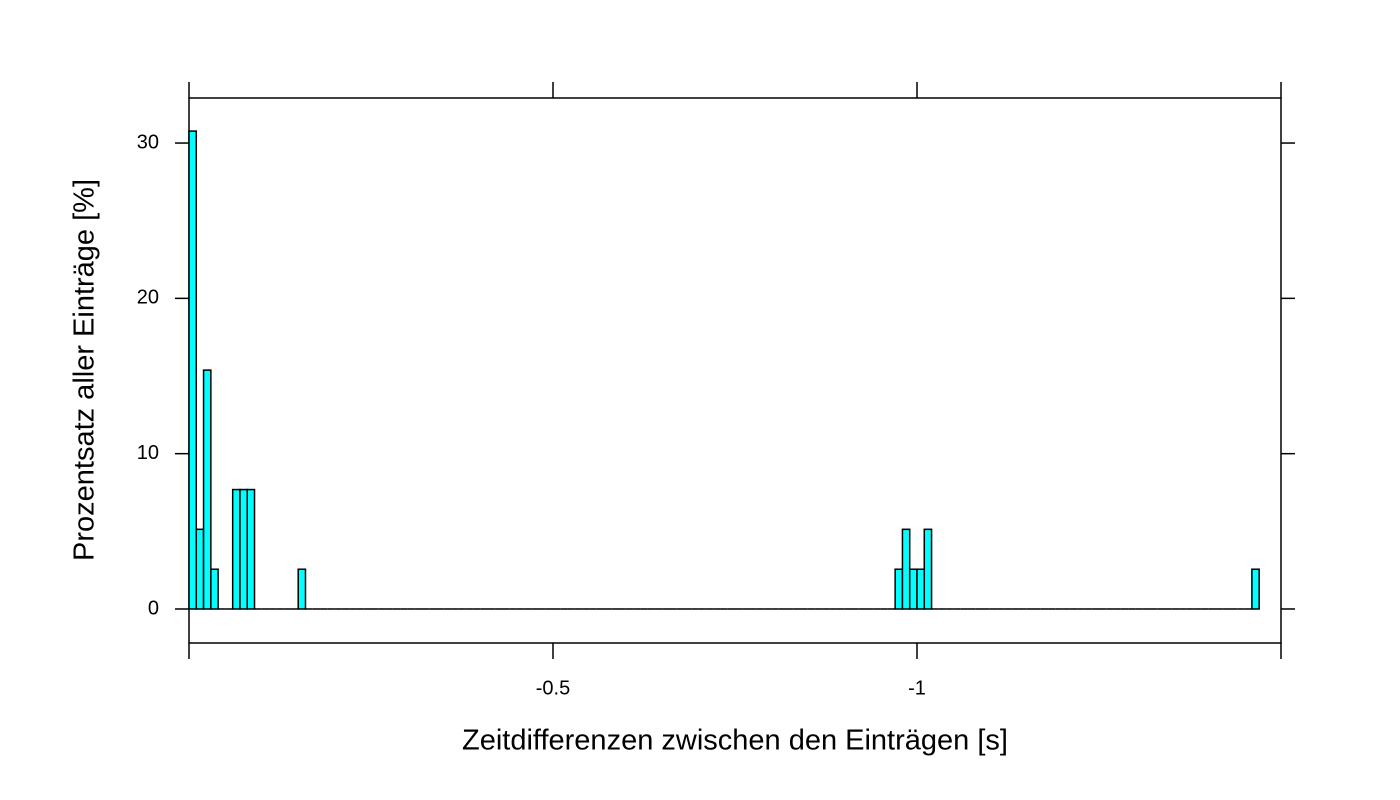 This screenshot has height=800, width=1400. Describe the element at coordinates (148, 142) in the screenshot. I see `y-tick-label: 30` at that location.